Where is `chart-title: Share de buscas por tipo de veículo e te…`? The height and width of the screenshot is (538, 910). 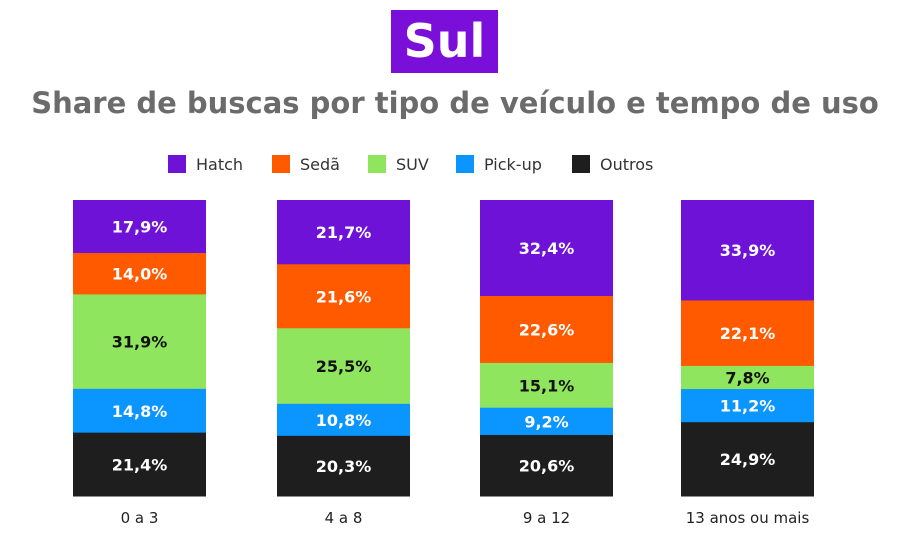 chart-title: Share de buscas por tipo de veículo e te… is located at coordinates (455, 103).